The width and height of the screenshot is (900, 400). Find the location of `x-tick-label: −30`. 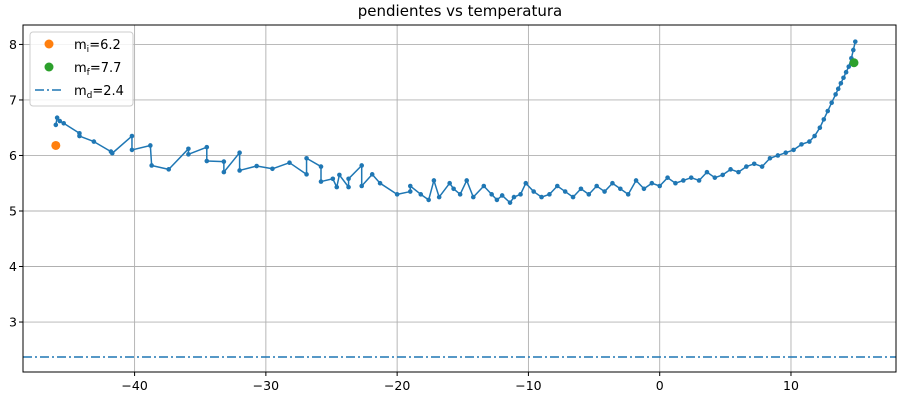

x-tick-label: −30 is located at coordinates (266, 385).